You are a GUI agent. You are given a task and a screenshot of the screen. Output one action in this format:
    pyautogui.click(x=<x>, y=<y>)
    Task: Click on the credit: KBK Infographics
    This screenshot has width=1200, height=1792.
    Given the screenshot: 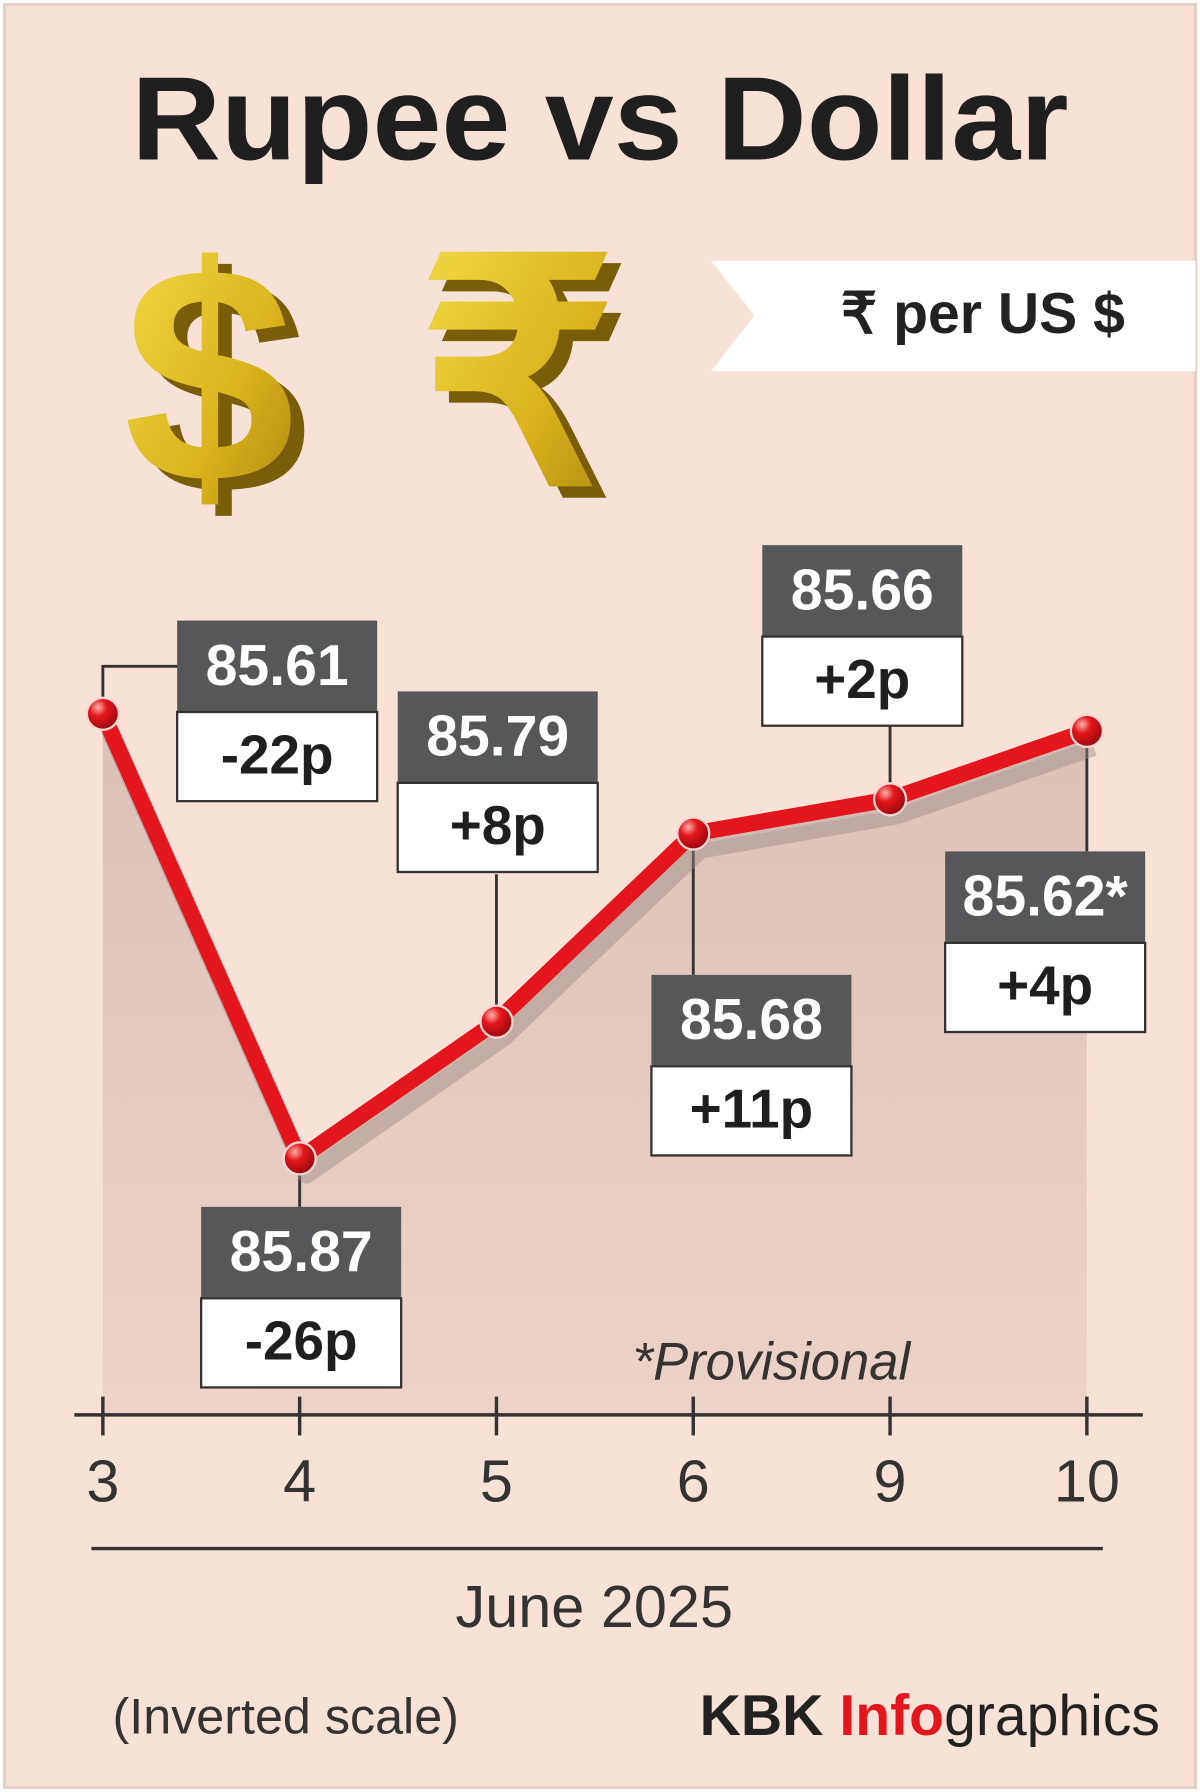 What is the action you would take?
    pyautogui.click(x=930, y=1716)
    